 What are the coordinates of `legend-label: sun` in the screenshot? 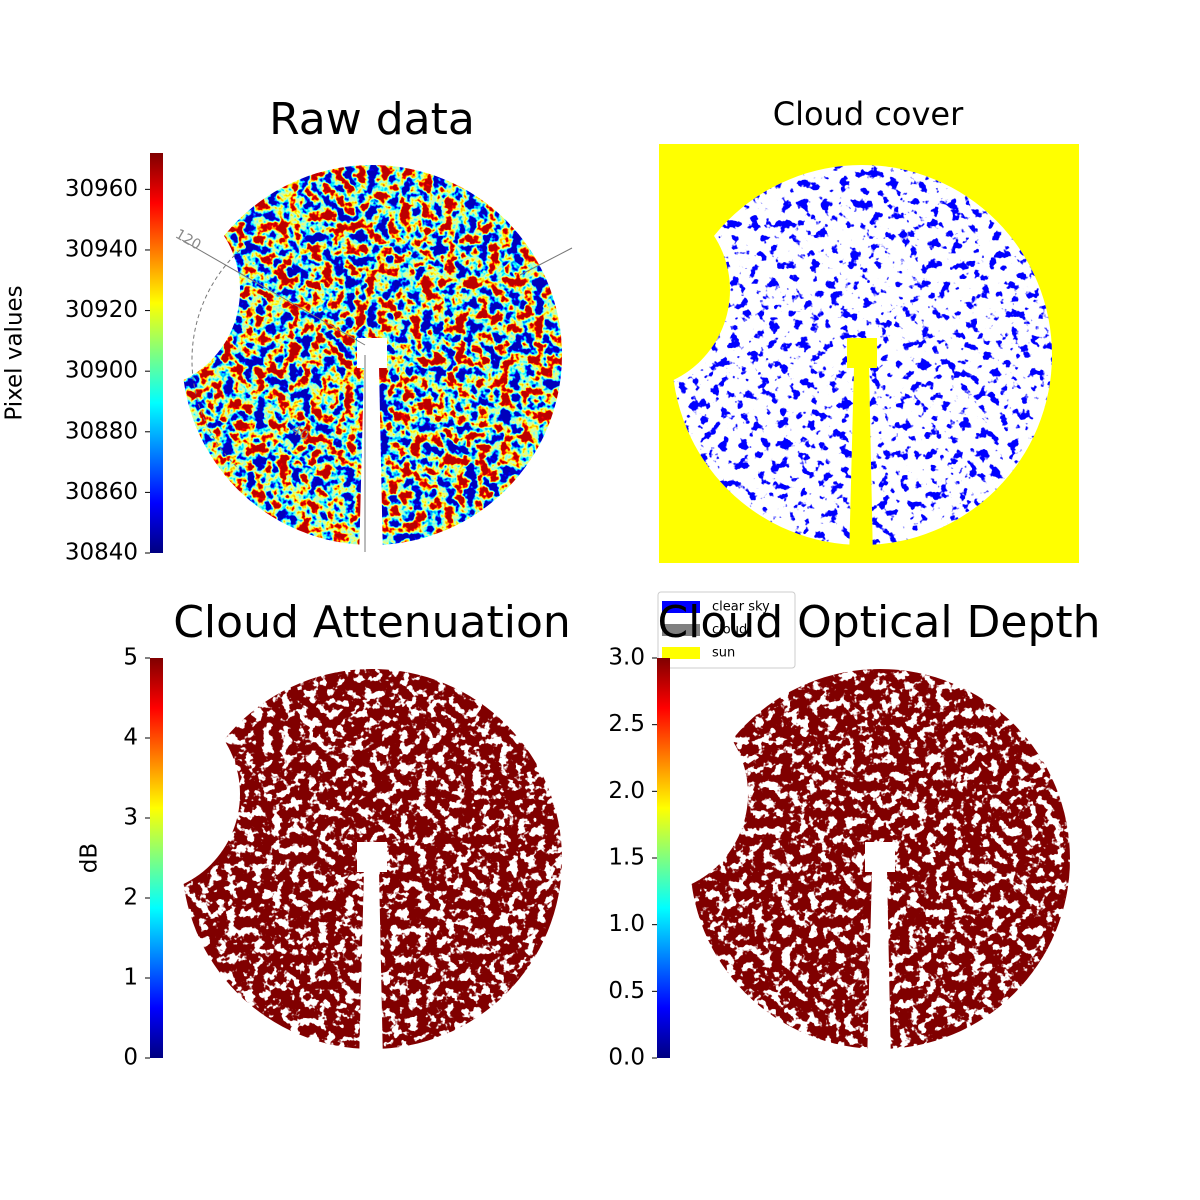 It's located at (723, 653).